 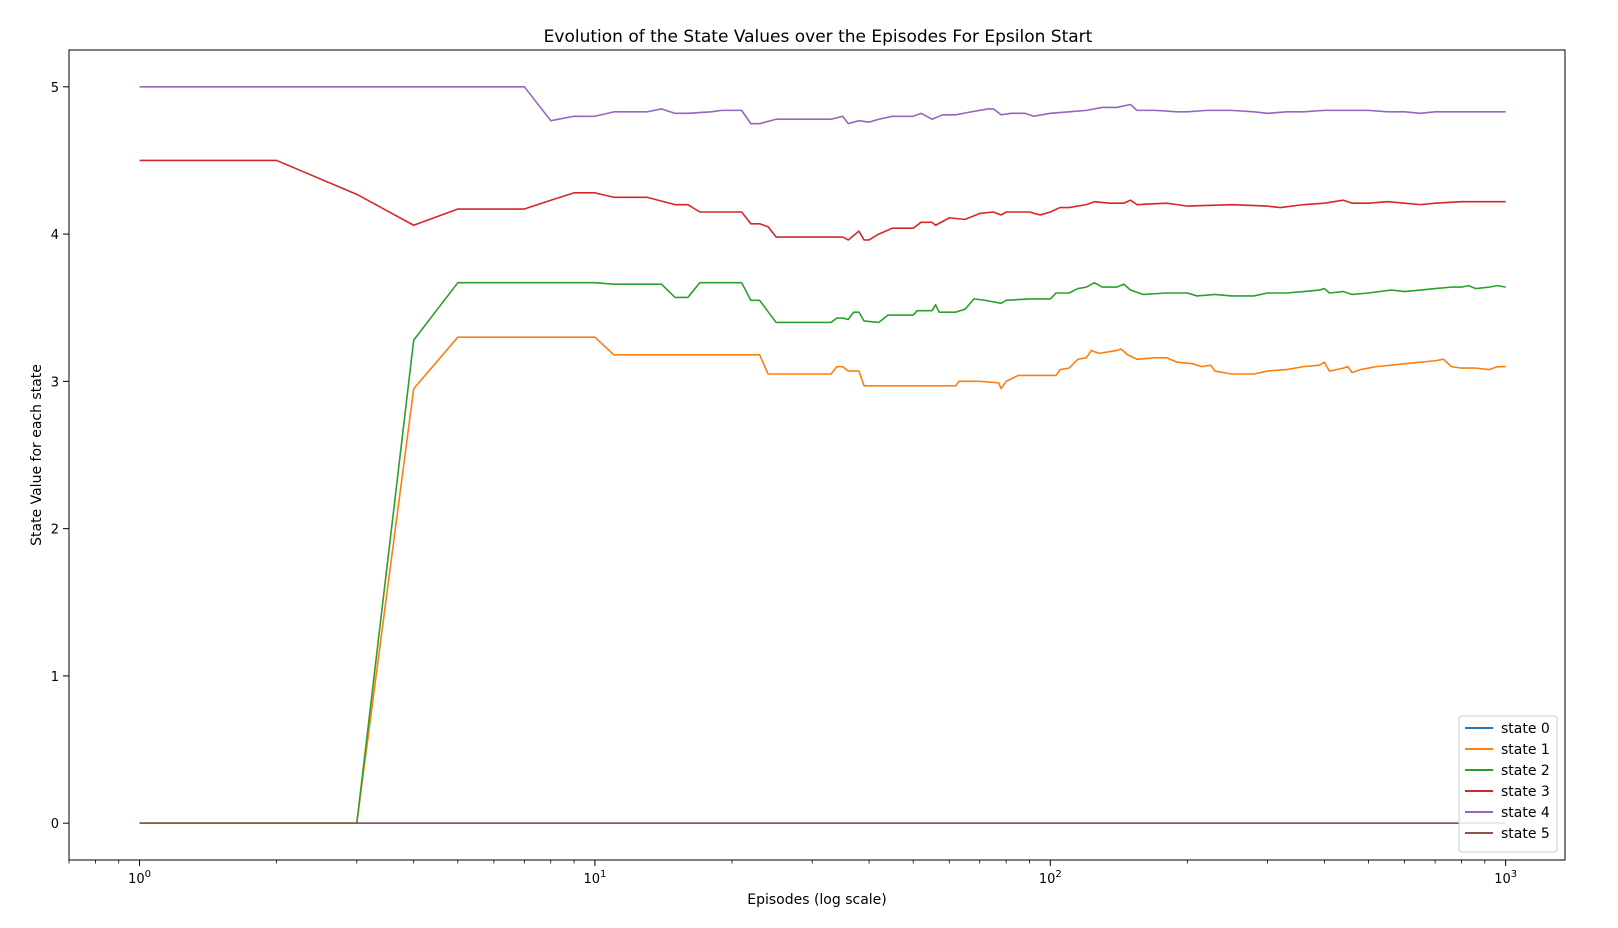 I want to click on x-axis-label: Episodes (log scale), so click(x=817, y=900).